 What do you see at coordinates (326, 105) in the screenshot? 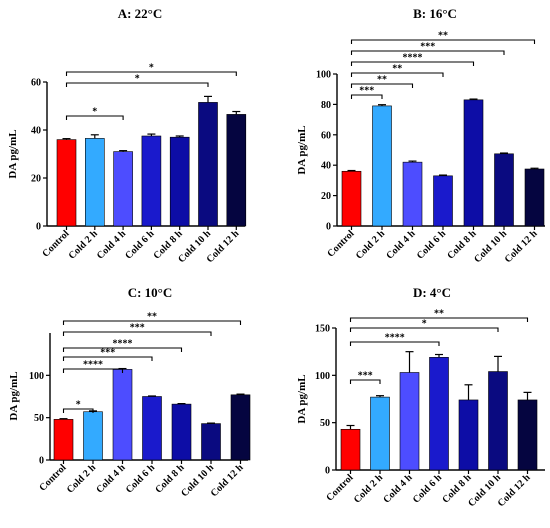
I see `y-tick-label: 80` at bounding box center [326, 105].